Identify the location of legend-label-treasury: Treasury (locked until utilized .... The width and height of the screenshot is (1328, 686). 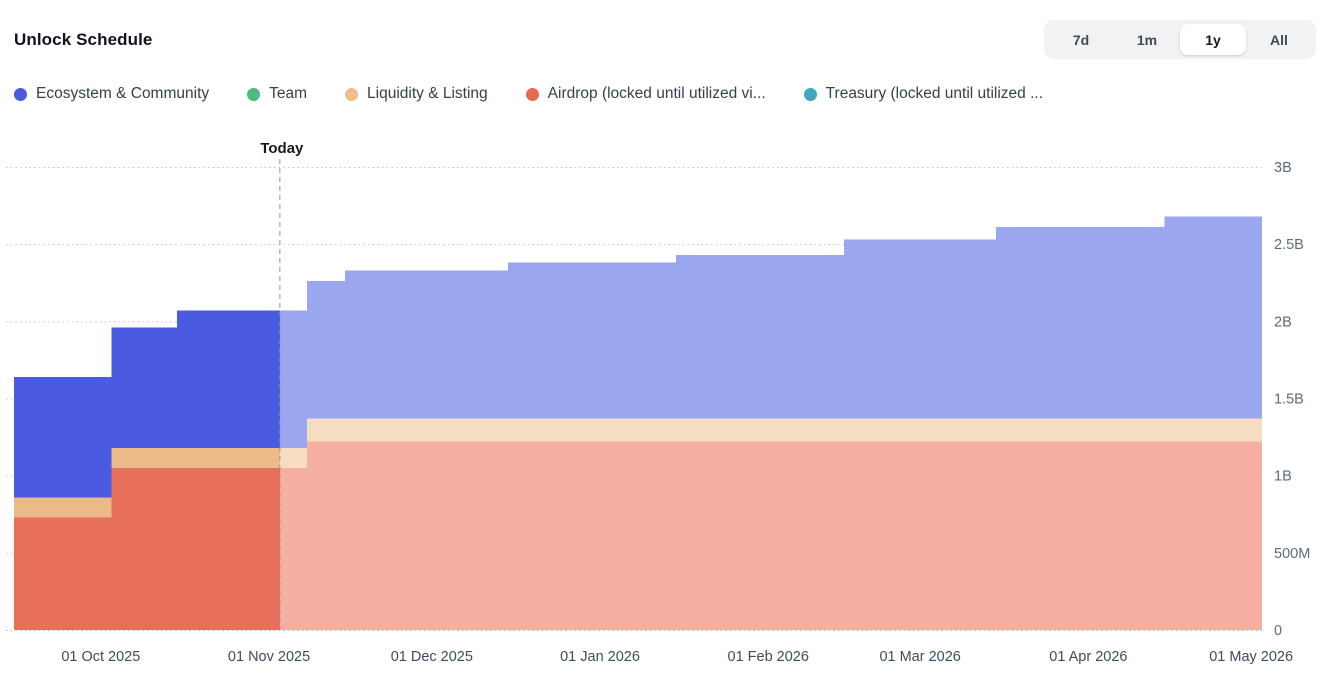
(934, 93).